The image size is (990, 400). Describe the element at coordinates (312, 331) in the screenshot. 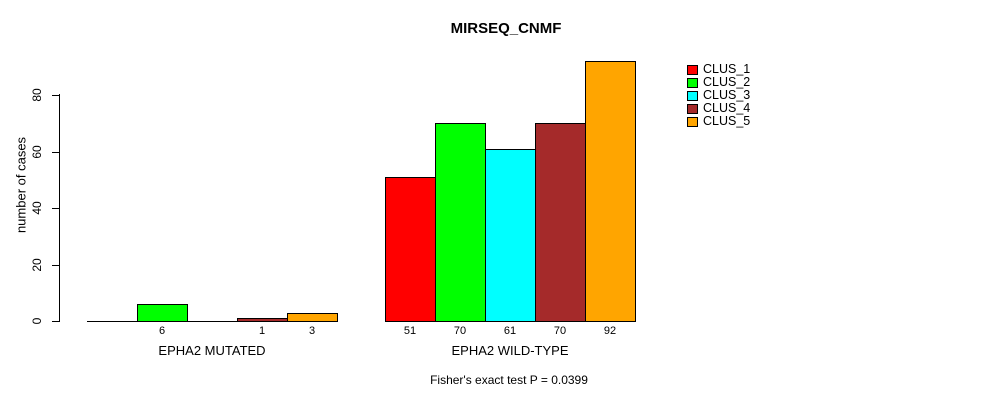

I see `bar-value-label: 3` at that location.